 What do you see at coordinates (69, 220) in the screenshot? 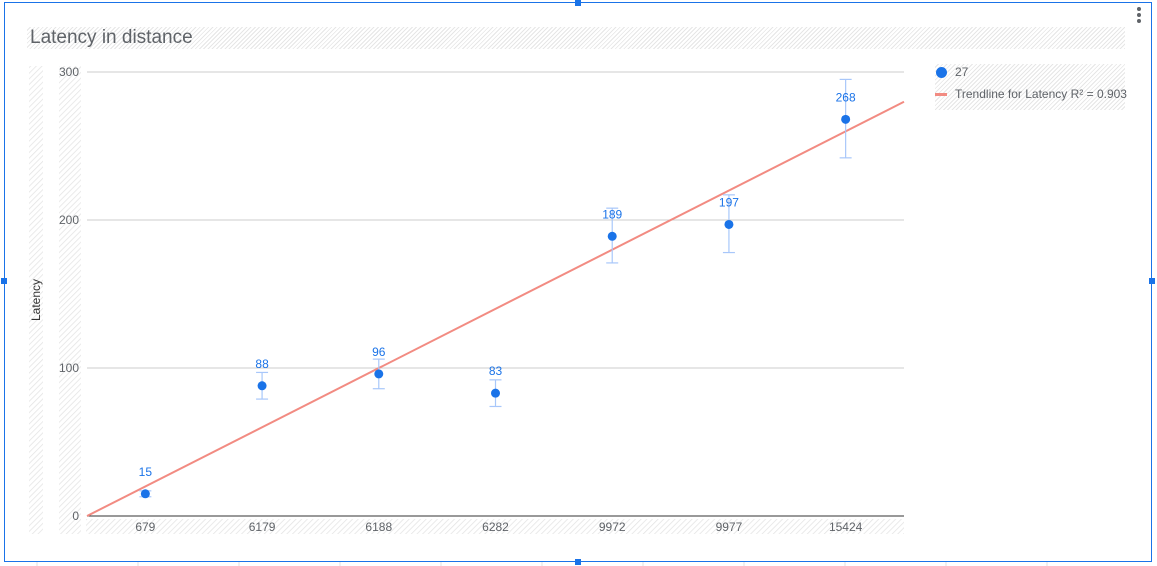
I see `y-tick-label: 200` at bounding box center [69, 220].